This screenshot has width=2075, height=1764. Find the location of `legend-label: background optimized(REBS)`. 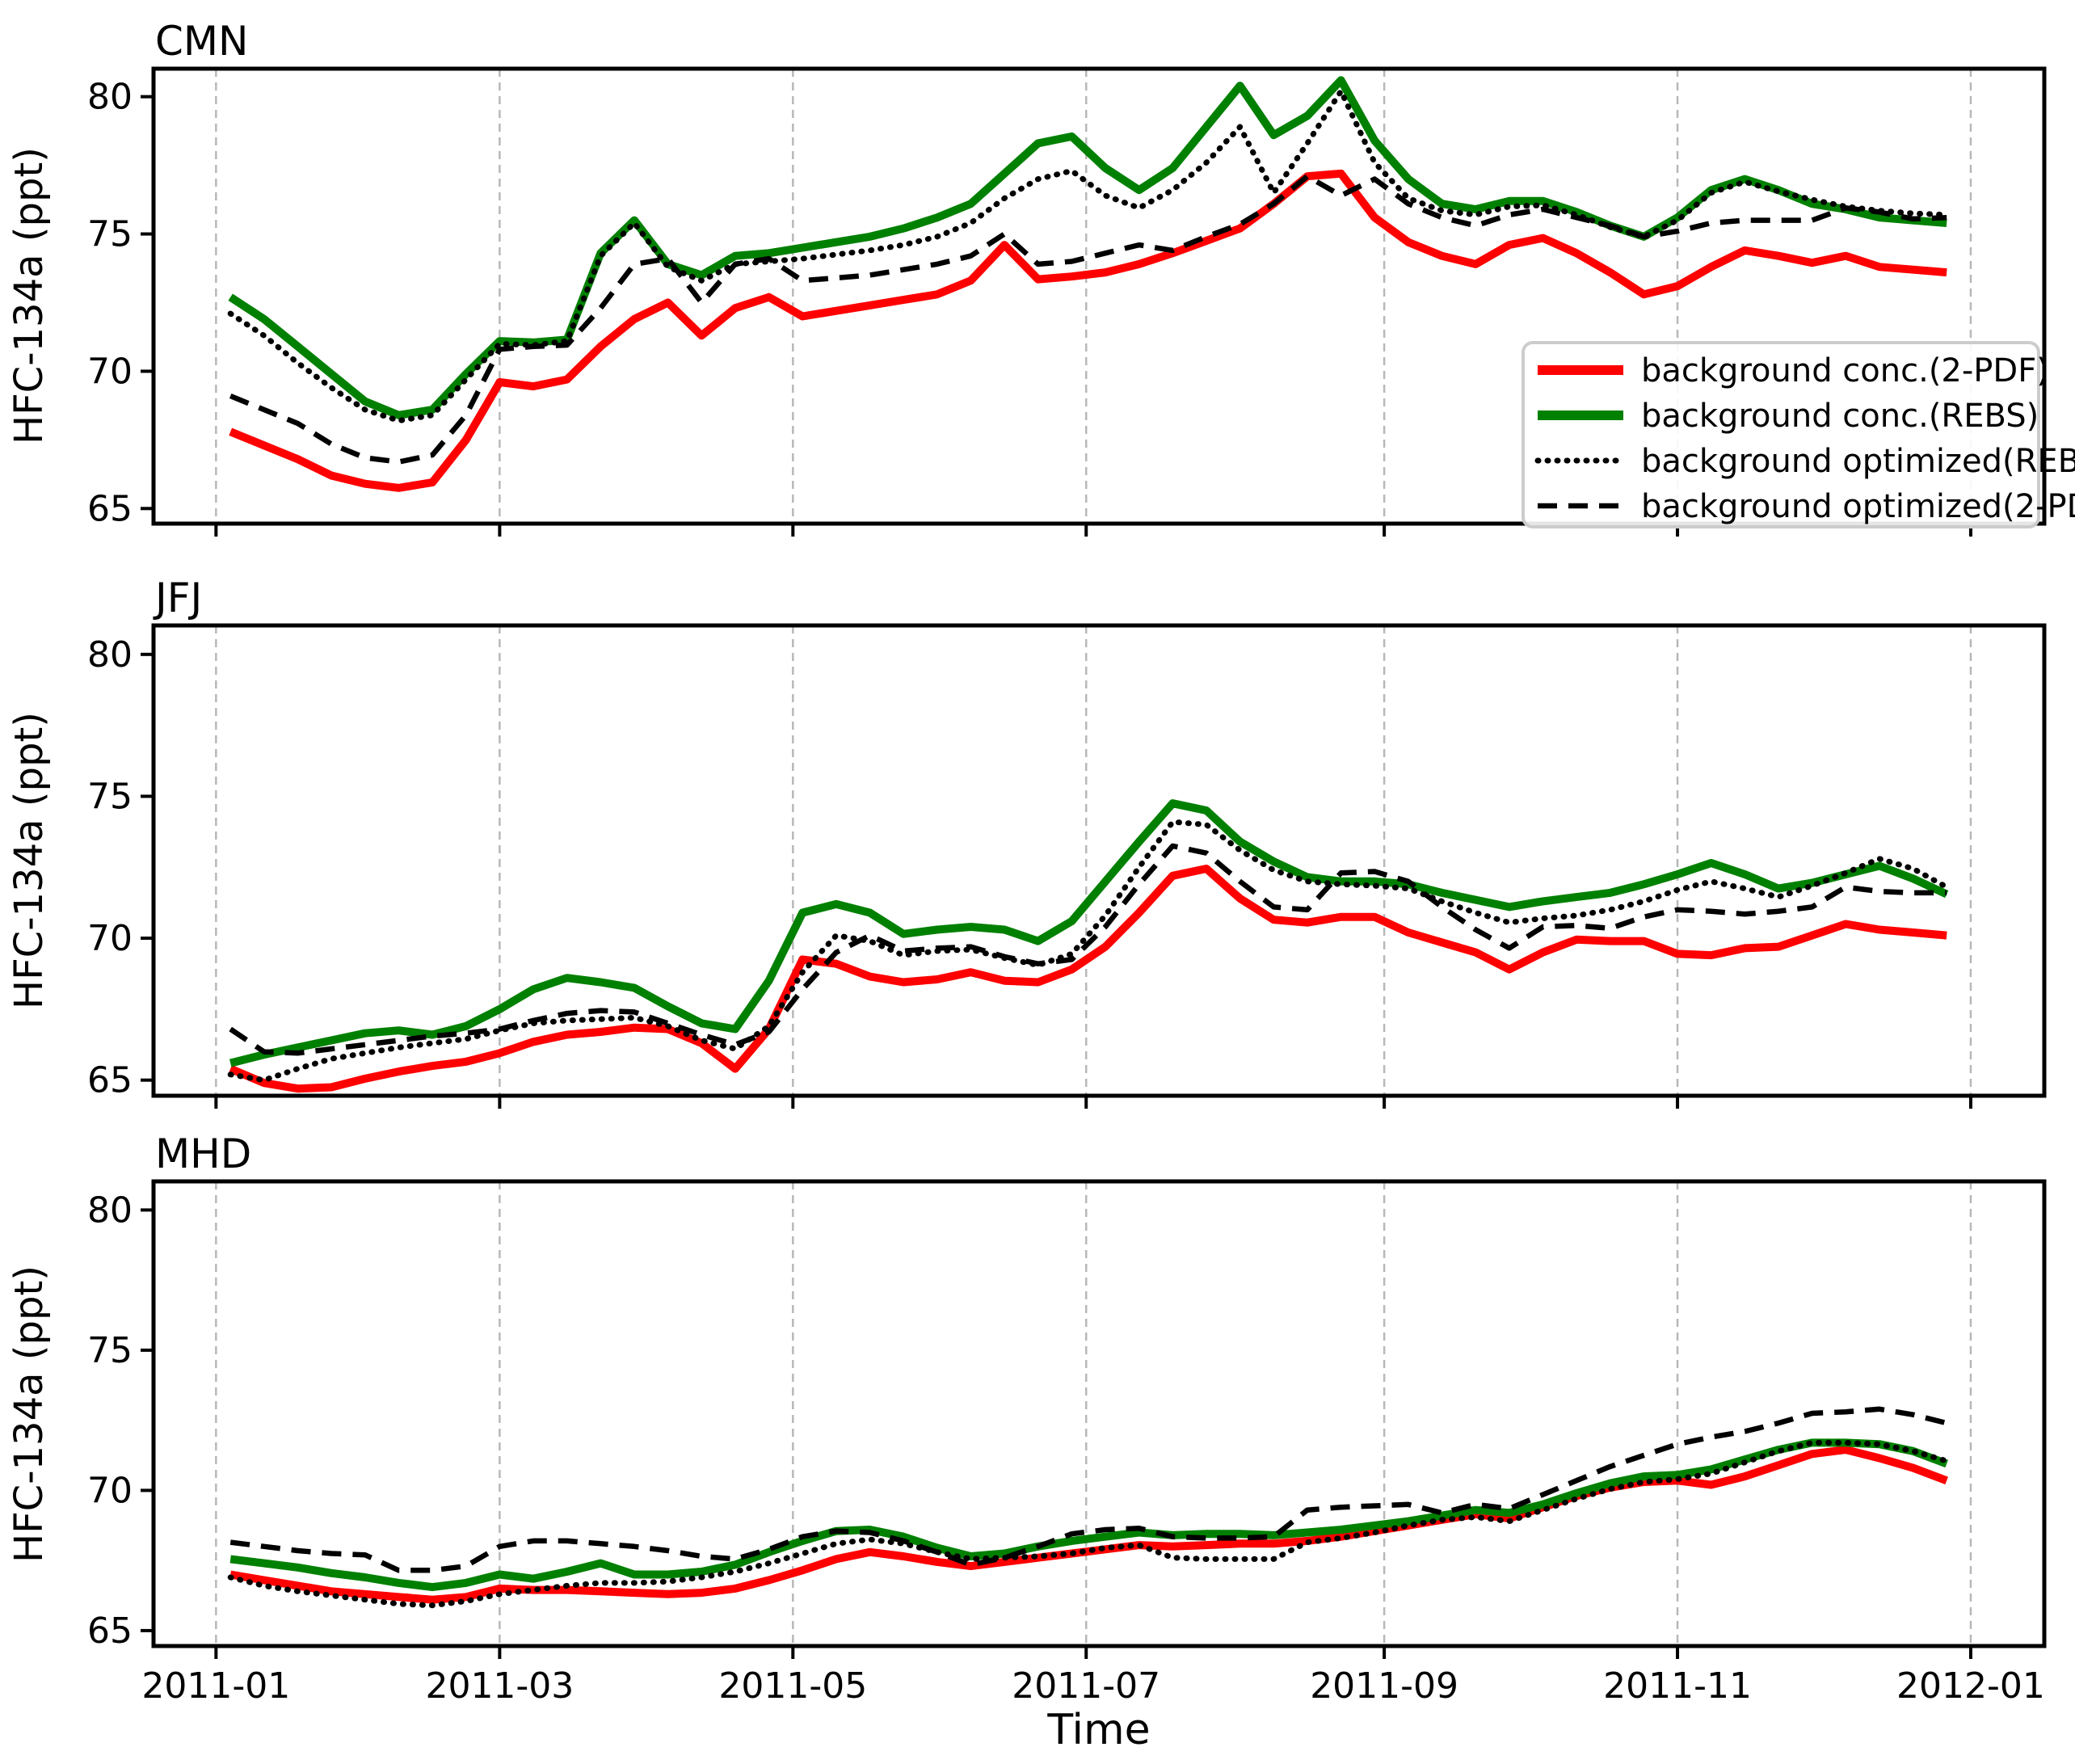

legend-label: background optimized(REBS) is located at coordinates (1858, 461).